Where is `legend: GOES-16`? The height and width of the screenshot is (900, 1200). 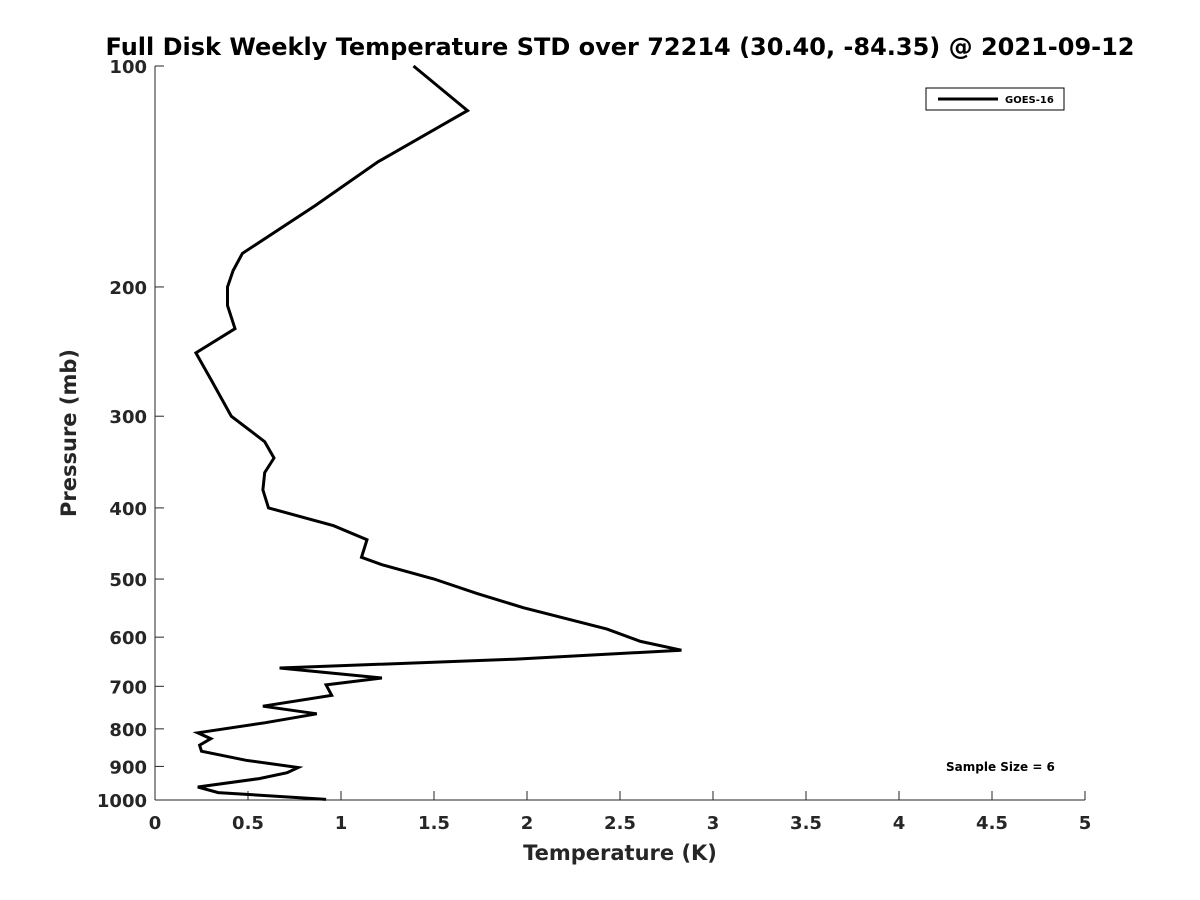 legend: GOES-16 is located at coordinates (995, 99).